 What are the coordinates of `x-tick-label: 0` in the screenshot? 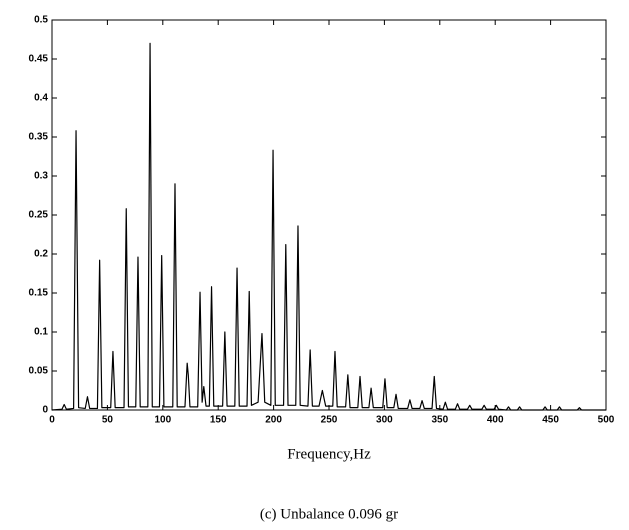 It's located at (52, 420).